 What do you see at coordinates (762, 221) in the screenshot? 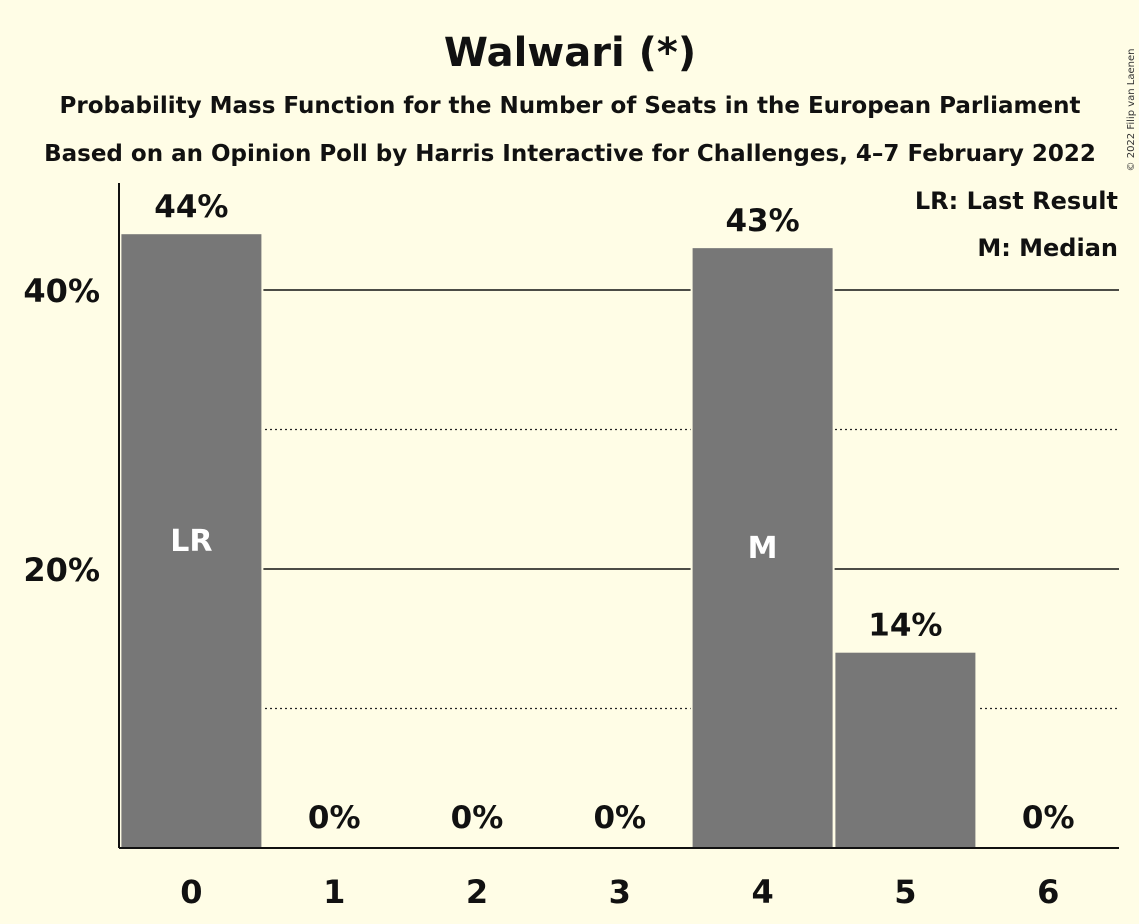
I see `bar-value-label: 43%` at bounding box center [762, 221].